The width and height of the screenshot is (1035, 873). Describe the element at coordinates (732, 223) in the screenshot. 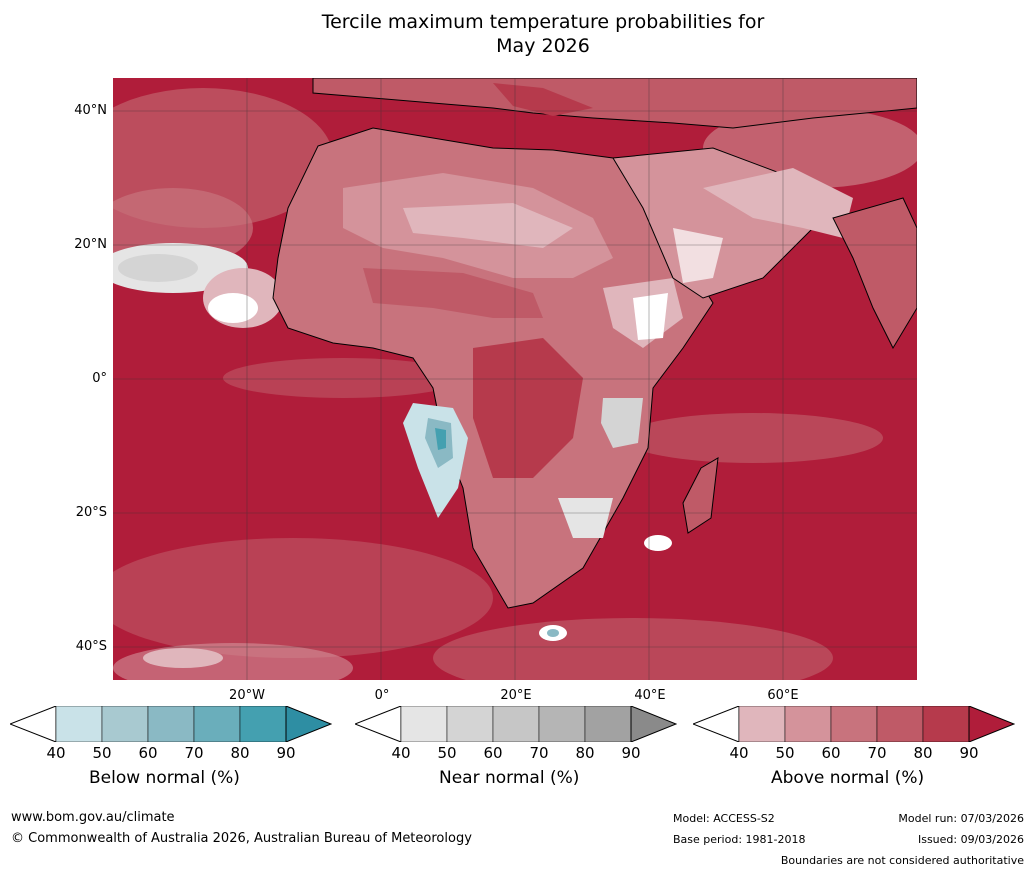

I see `arabia-landmass` at that location.